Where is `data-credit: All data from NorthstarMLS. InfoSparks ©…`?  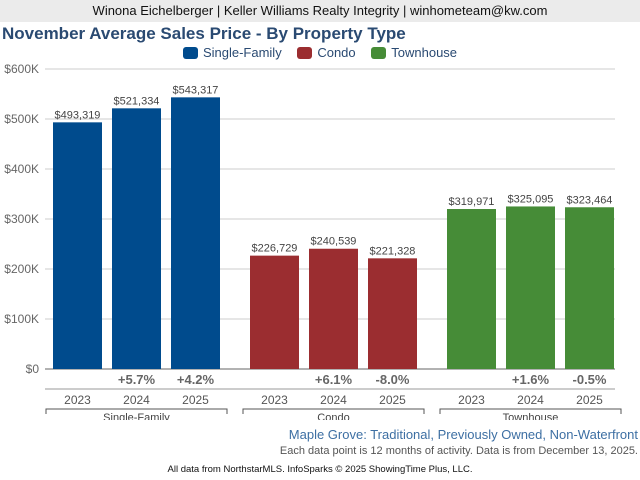 data-credit: All data from NorthstarMLS. InfoSparks ©… is located at coordinates (320, 469).